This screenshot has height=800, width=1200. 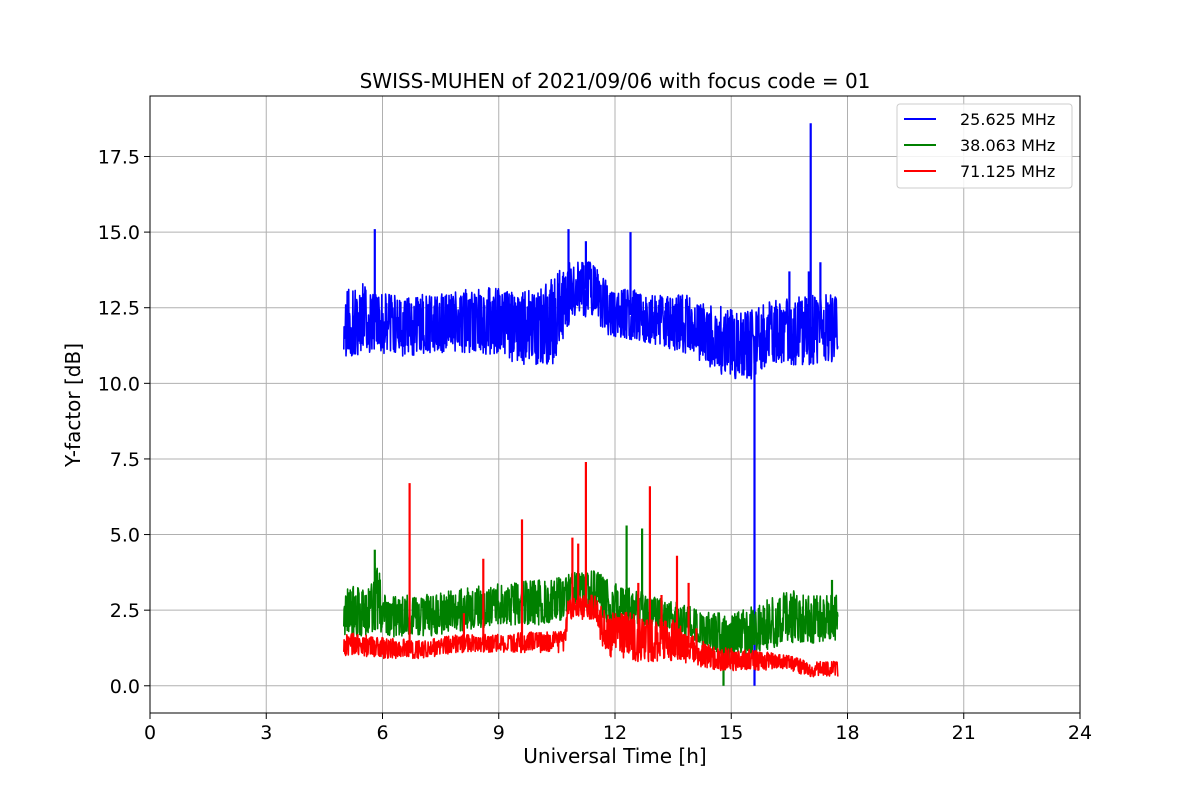 I want to click on legend-label: 25.625 MHz, so click(x=1007, y=119).